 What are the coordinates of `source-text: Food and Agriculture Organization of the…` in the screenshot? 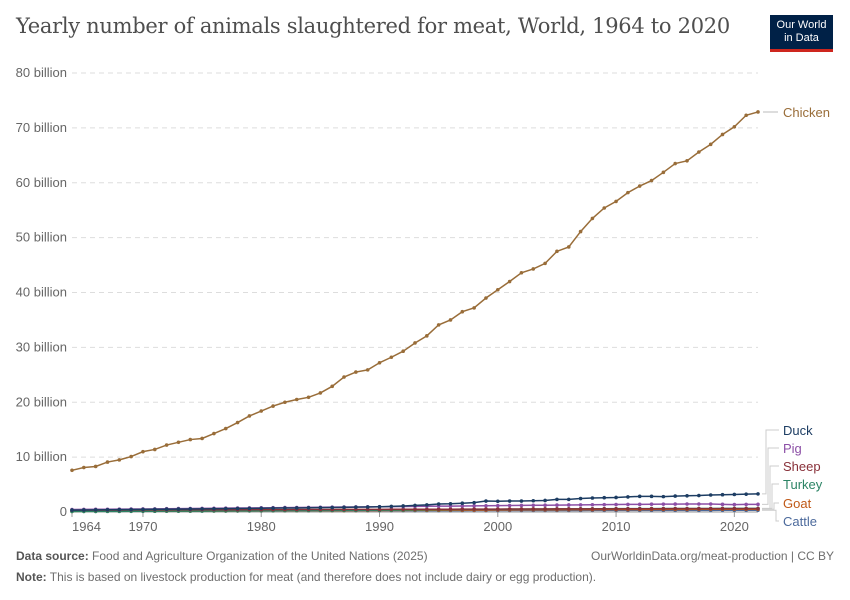 It's located at (260, 556).